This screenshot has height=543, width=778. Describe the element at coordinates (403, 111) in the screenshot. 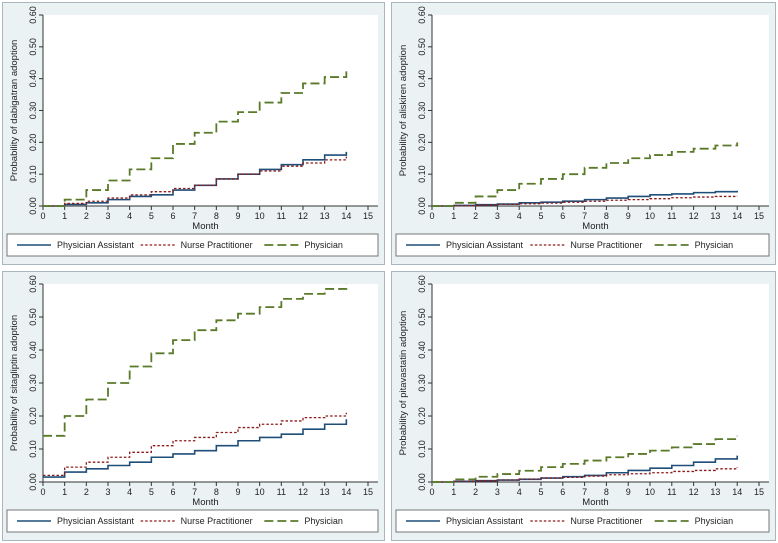

I see `y-axis-title: Probability of aliskiren adoption` at that location.